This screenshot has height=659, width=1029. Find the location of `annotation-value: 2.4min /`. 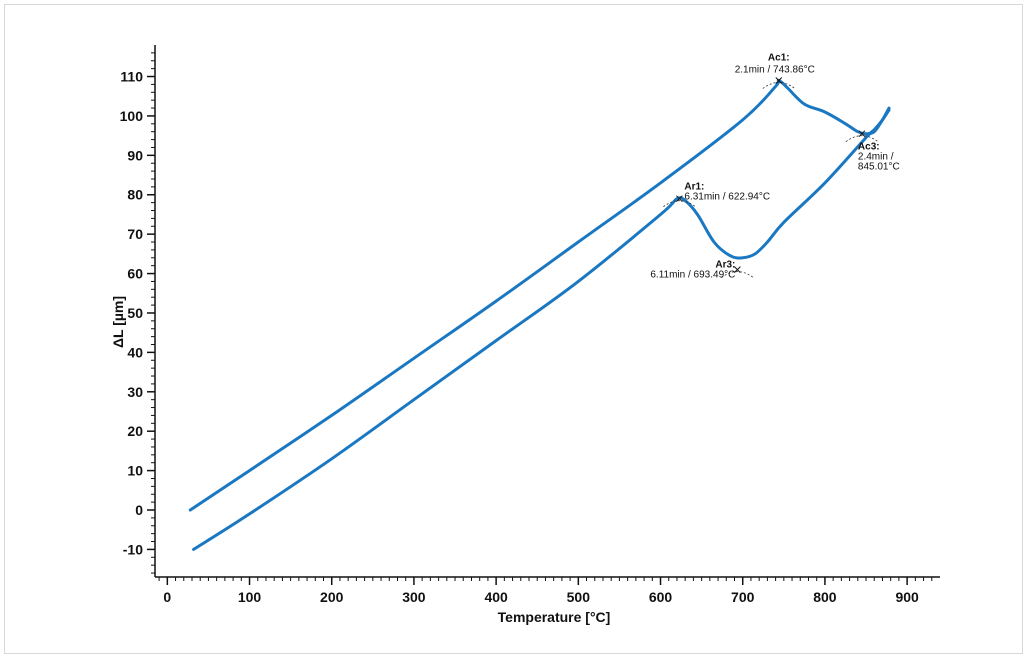

annotation-value: 2.4min / is located at coordinates (876, 157).